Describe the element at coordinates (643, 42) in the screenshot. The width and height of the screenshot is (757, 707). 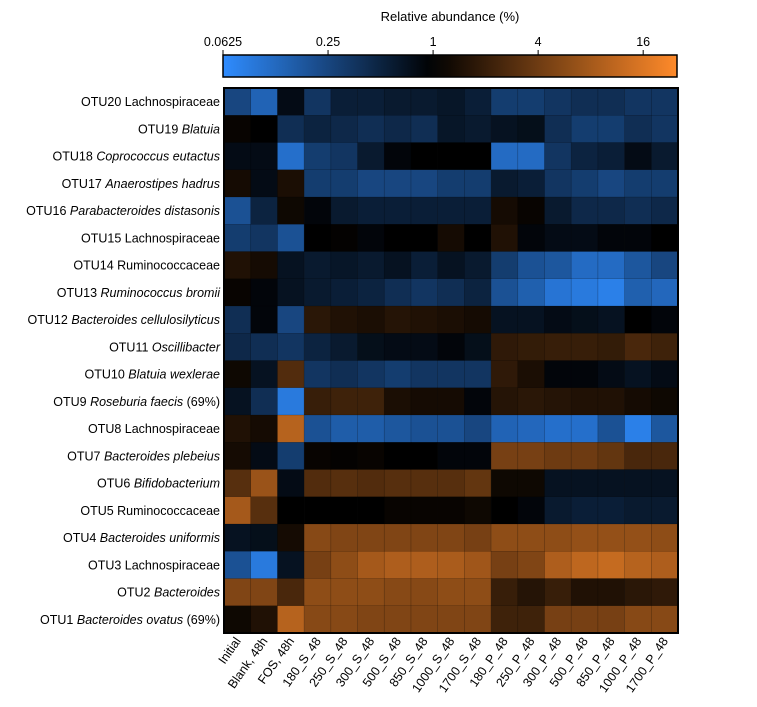
I see `colorbar-tick-label: 16` at that location.